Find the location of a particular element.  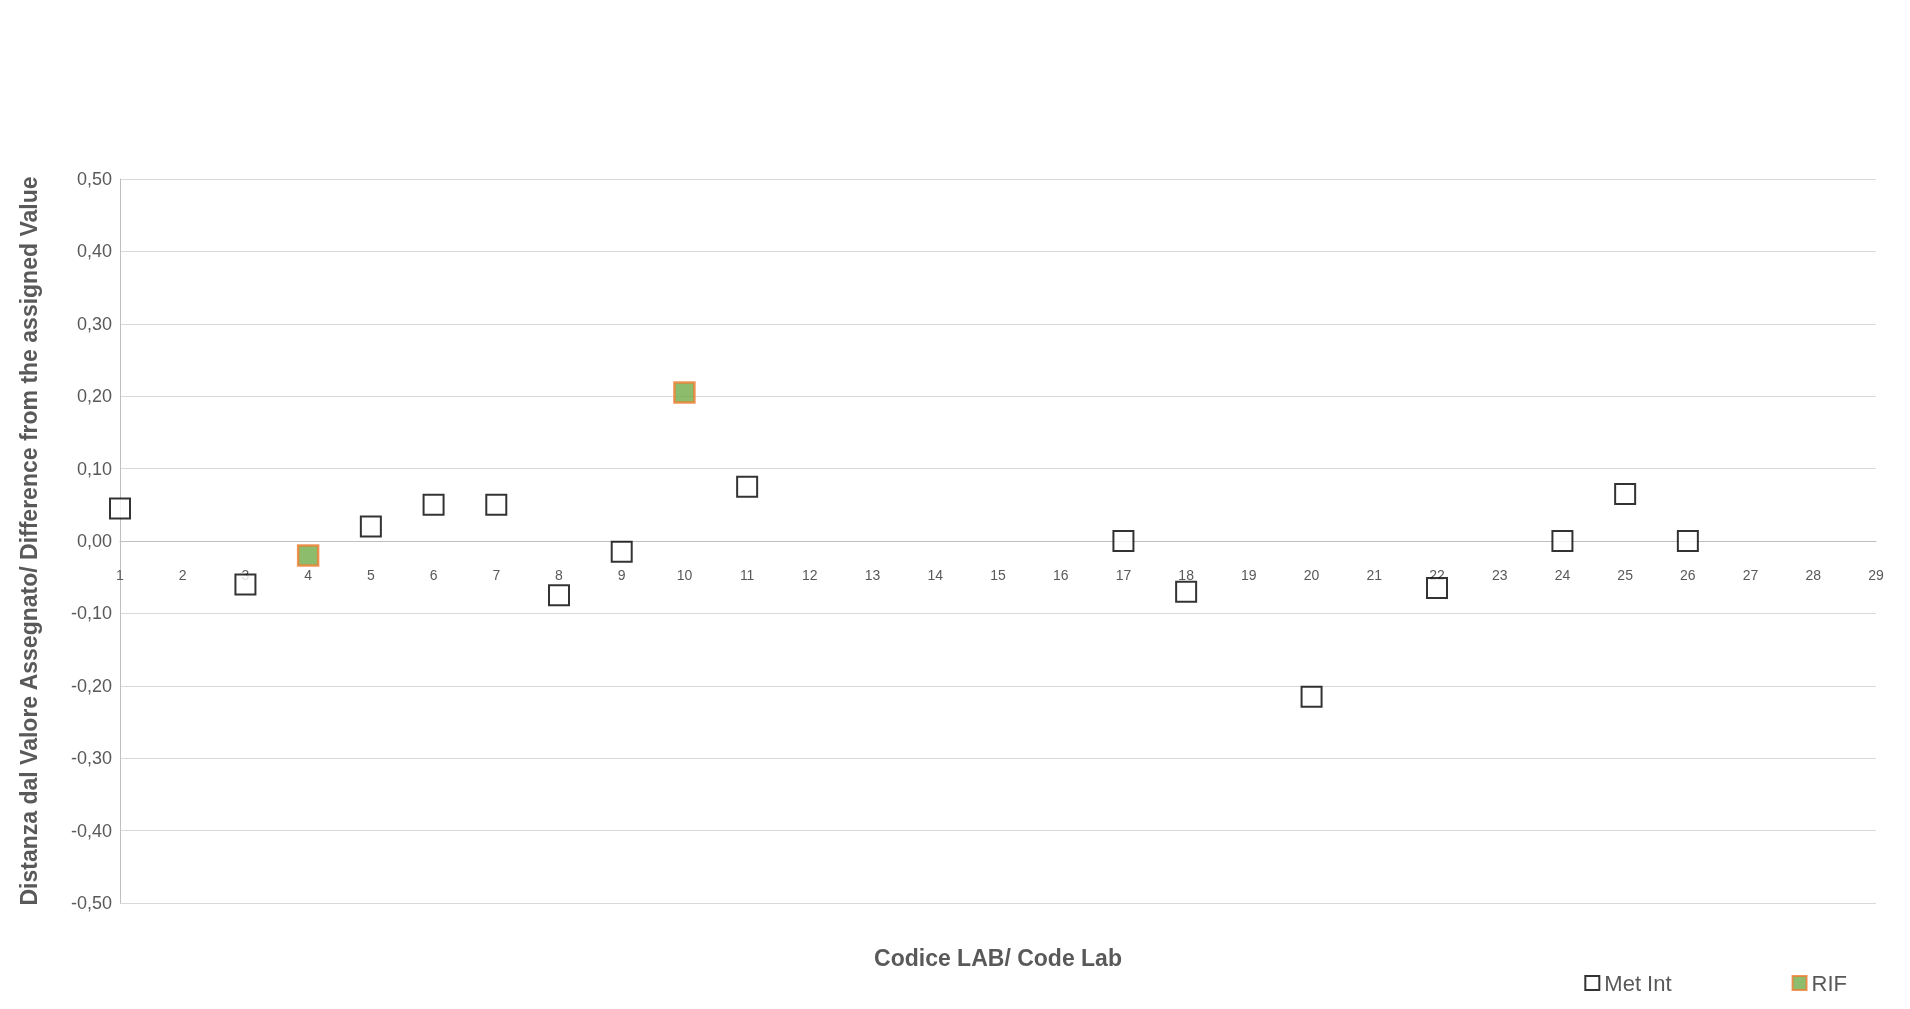

x-tick-label: 29 is located at coordinates (1876, 575).